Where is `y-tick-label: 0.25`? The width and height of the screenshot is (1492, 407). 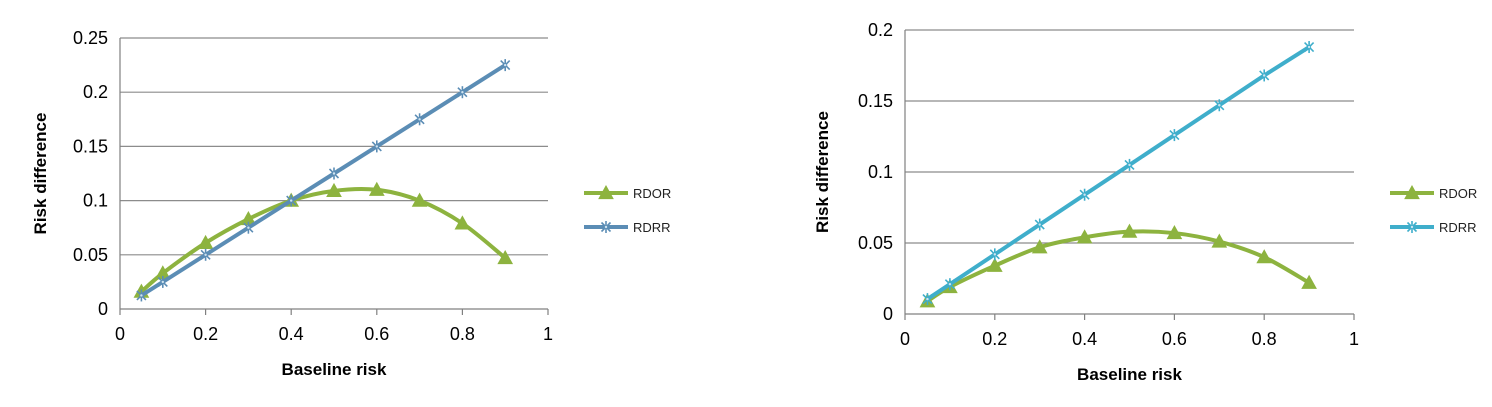 y-tick-label: 0.25 is located at coordinates (90, 38).